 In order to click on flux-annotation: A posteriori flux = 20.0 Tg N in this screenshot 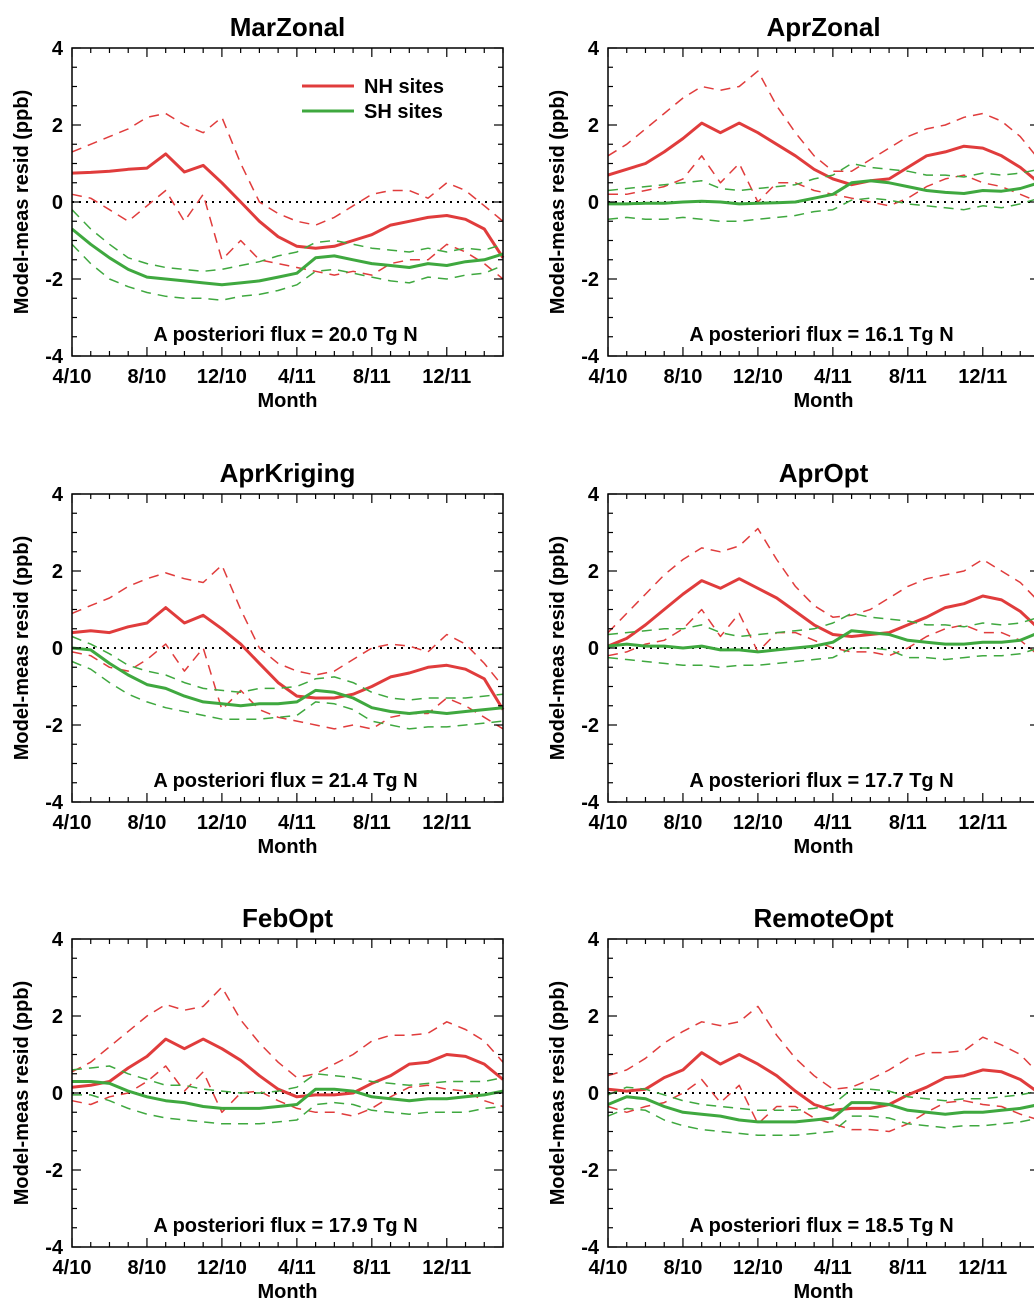, I will do `click(285, 335)`.